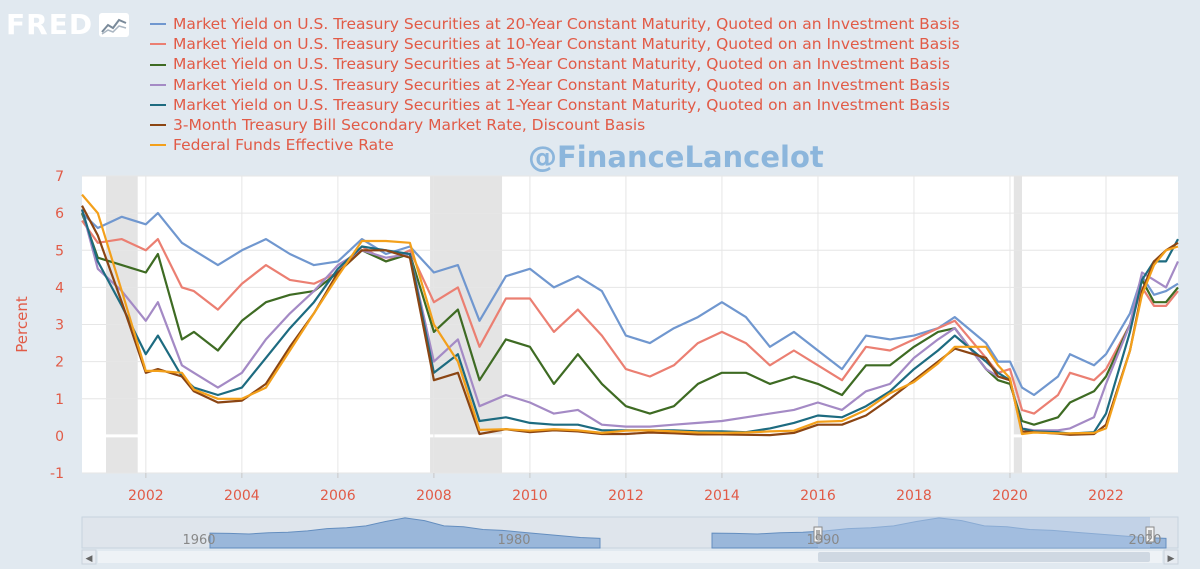 Image resolution: width=1200 pixels, height=569 pixels. Describe the element at coordinates (1144, 540) in the screenshot. I see `navigator-tick-label: 2020` at that location.